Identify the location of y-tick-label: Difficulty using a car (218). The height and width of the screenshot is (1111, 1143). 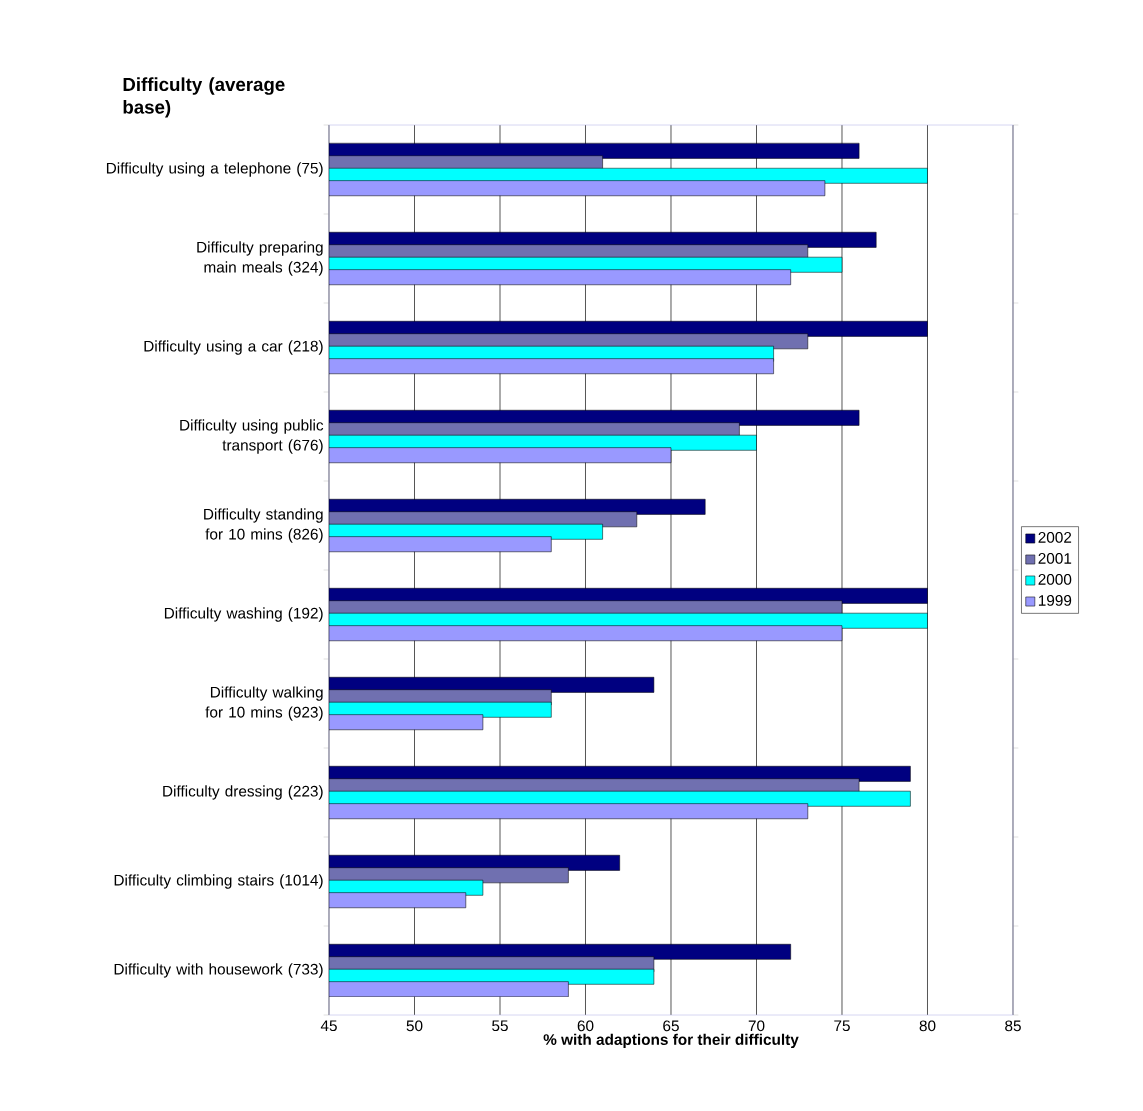
(233, 347).